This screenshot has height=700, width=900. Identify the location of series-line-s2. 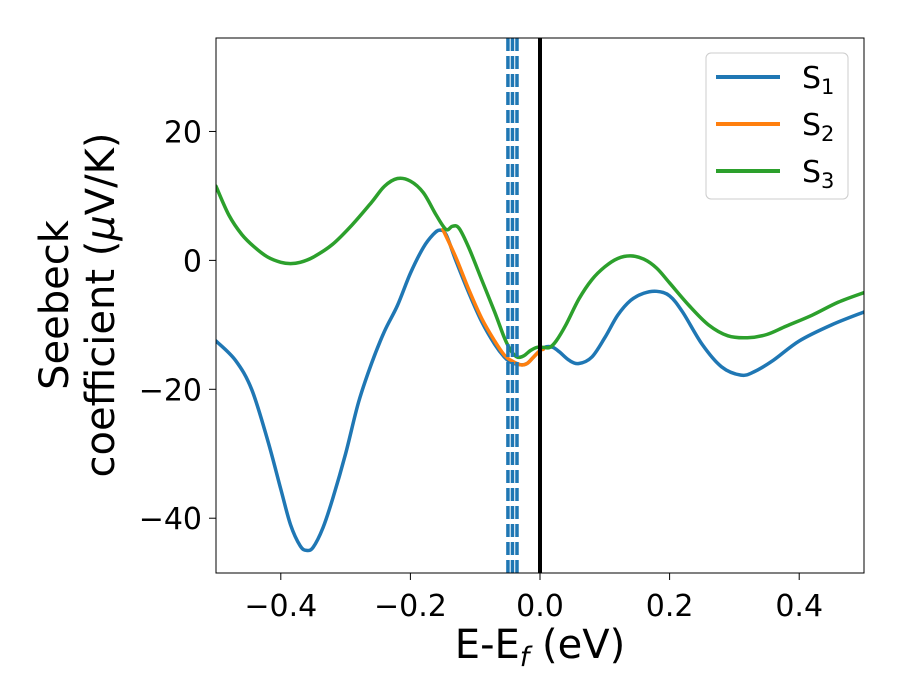
(493, 297).